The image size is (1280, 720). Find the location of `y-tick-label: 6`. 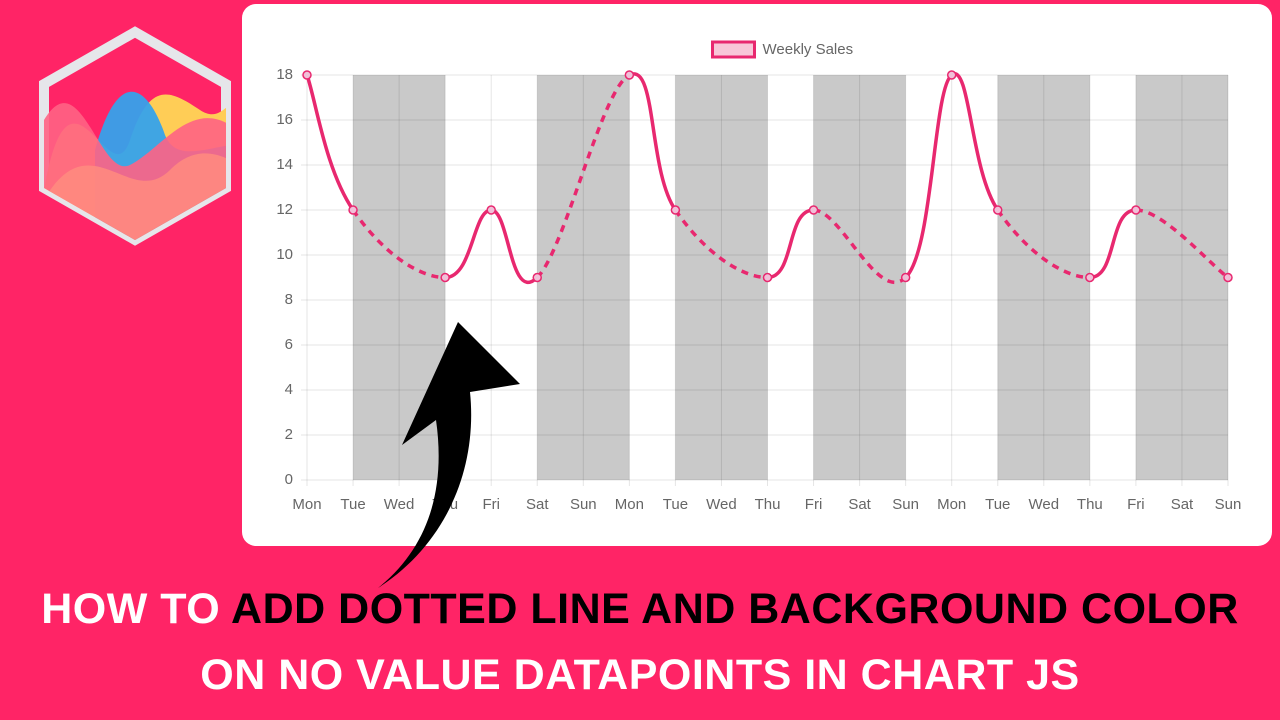

y-tick-label: 6 is located at coordinates (289, 344).